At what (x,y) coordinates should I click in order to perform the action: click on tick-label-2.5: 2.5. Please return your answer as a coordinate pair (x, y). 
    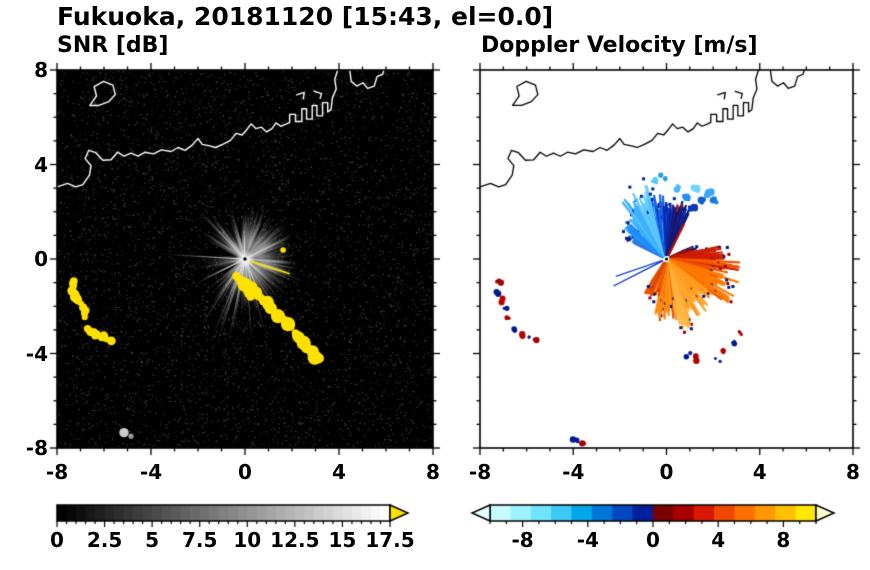
    Looking at the image, I should click on (104, 540).